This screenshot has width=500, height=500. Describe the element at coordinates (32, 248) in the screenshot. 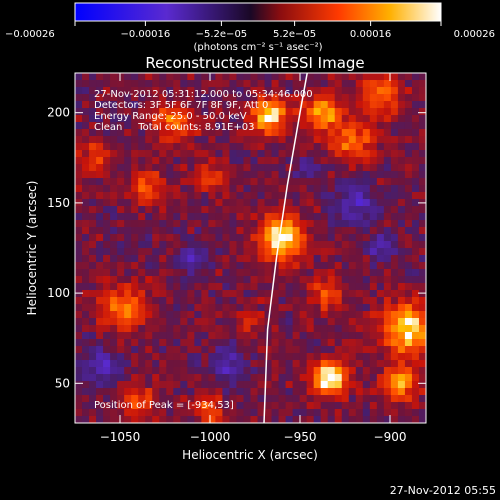

I see `y-axis-label: Heliocentric Y (arcsec)` at that location.